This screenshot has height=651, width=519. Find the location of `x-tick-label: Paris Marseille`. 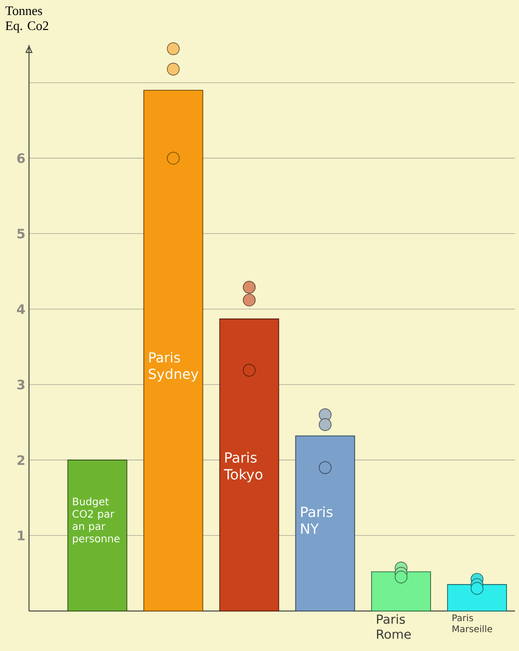

x-tick-label: Paris Marseille is located at coordinates (472, 623).